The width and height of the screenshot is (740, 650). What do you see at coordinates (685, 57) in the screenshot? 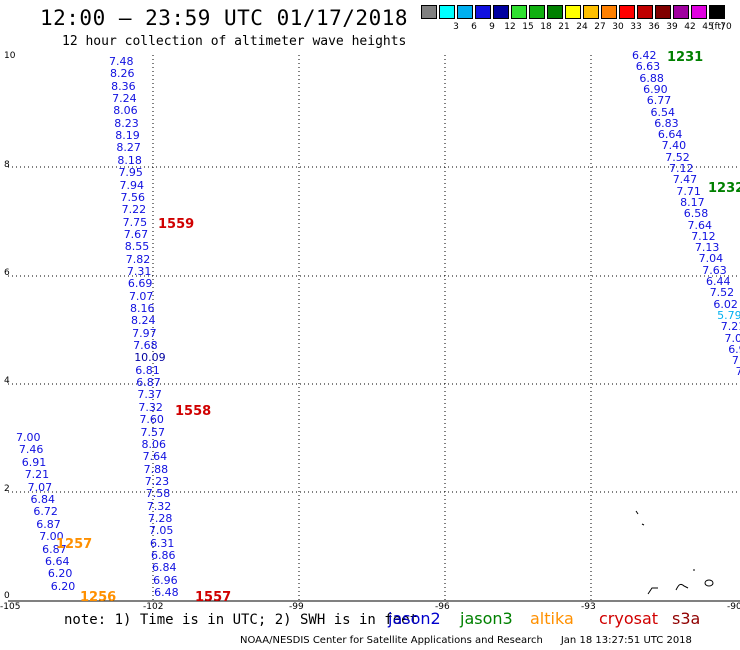
I see `pass-time-label: 1231` at bounding box center [685, 57].